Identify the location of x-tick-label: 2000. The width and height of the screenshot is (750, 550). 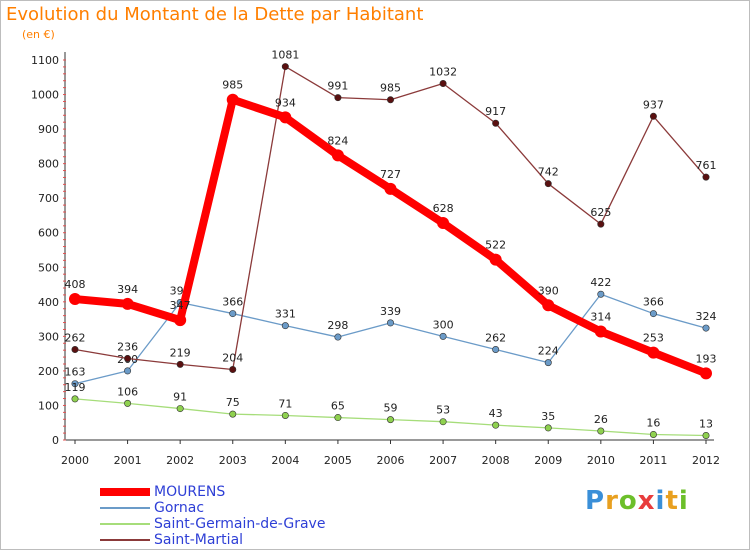
(75, 460).